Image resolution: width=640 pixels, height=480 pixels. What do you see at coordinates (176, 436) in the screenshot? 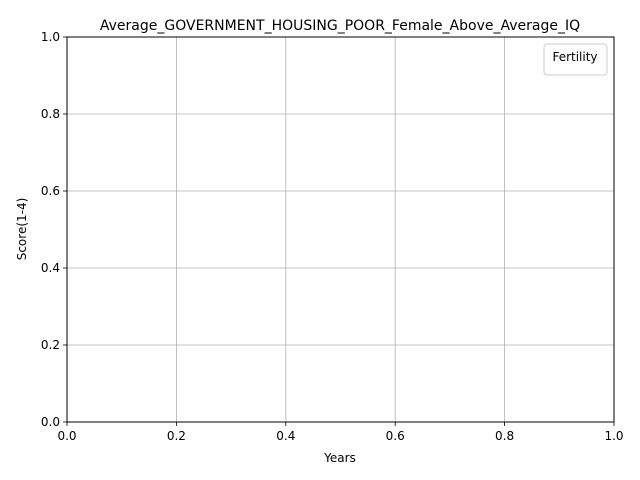
I see `x-tick-label: 0.2` at bounding box center [176, 436].